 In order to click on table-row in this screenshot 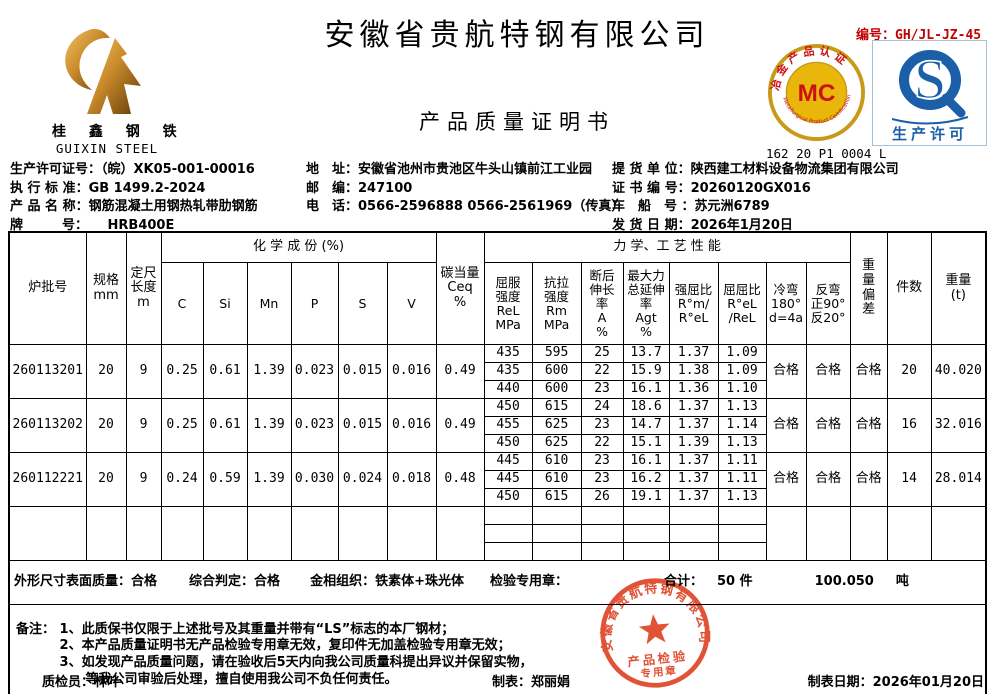, I will do `click(497, 533)`.